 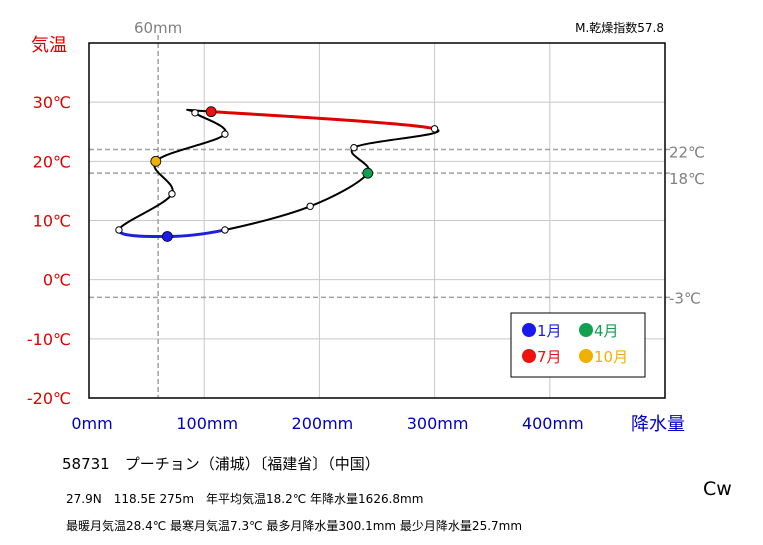 What do you see at coordinates (158, 28) in the screenshot?
I see `reference-label-60mm: 60mm` at bounding box center [158, 28].